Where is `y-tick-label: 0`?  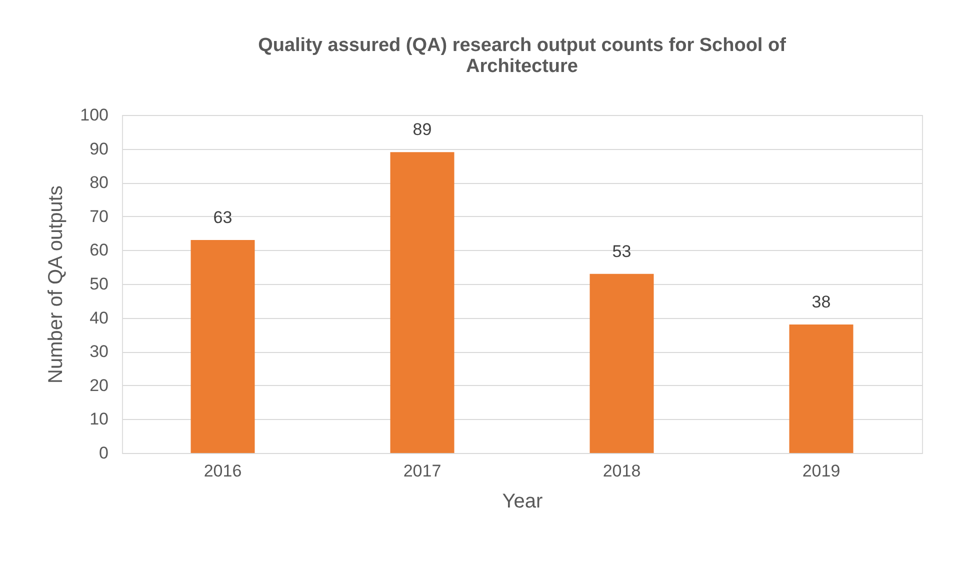
y-tick-label: 0 is located at coordinates (103, 453).